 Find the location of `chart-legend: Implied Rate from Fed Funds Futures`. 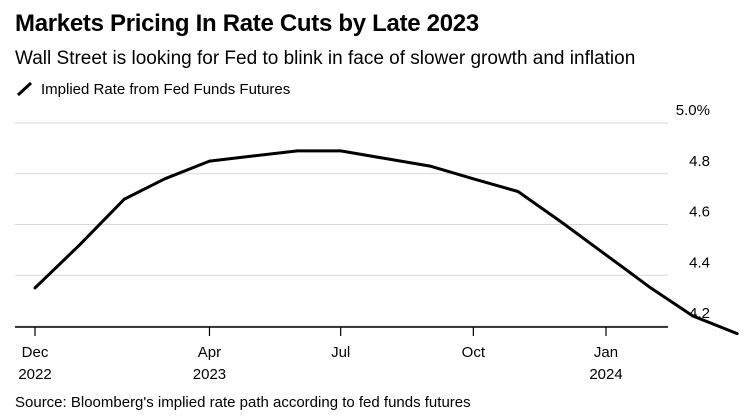

chart-legend: Implied Rate from Fed Funds Futures is located at coordinates (152, 89).